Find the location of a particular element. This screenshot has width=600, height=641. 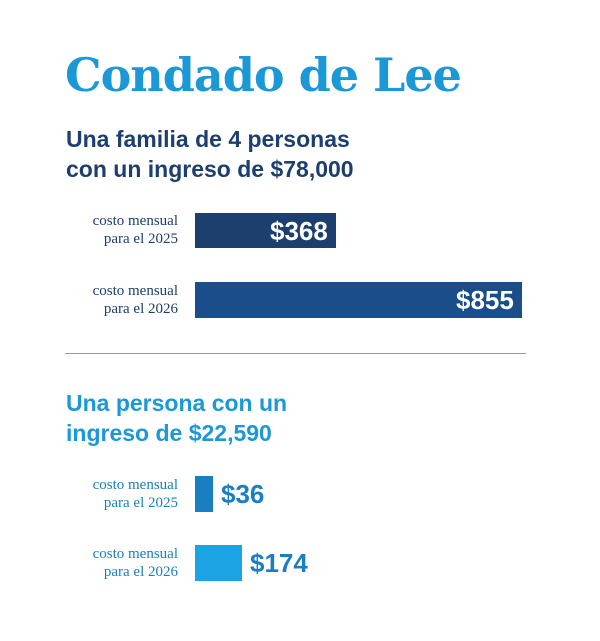

section-title-line: ingreso de $22,590 is located at coordinates (169, 433).